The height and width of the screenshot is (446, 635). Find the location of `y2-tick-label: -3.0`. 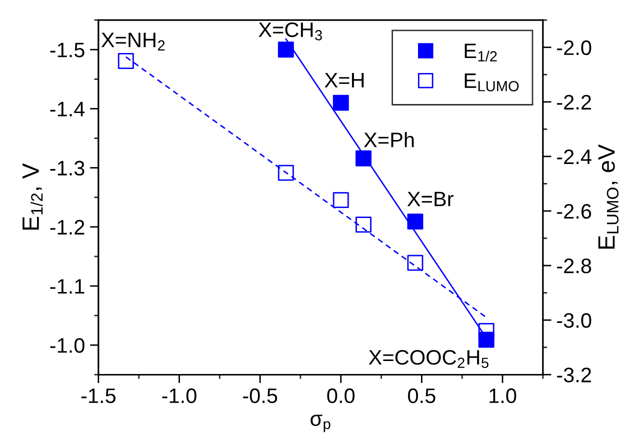

y2-tick-label: -3.0 is located at coordinates (574, 320).